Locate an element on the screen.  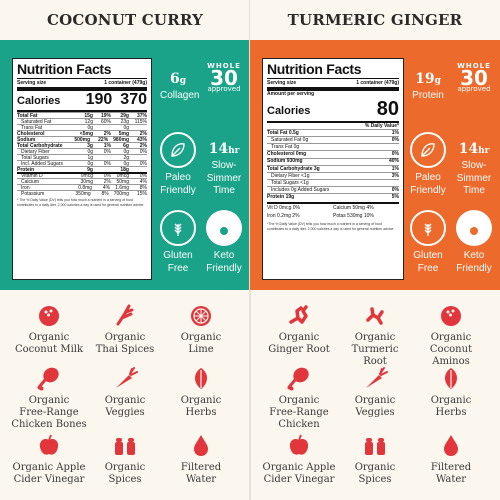
nutrient-name: Total Fat 0.5g is located at coordinates (283, 132).